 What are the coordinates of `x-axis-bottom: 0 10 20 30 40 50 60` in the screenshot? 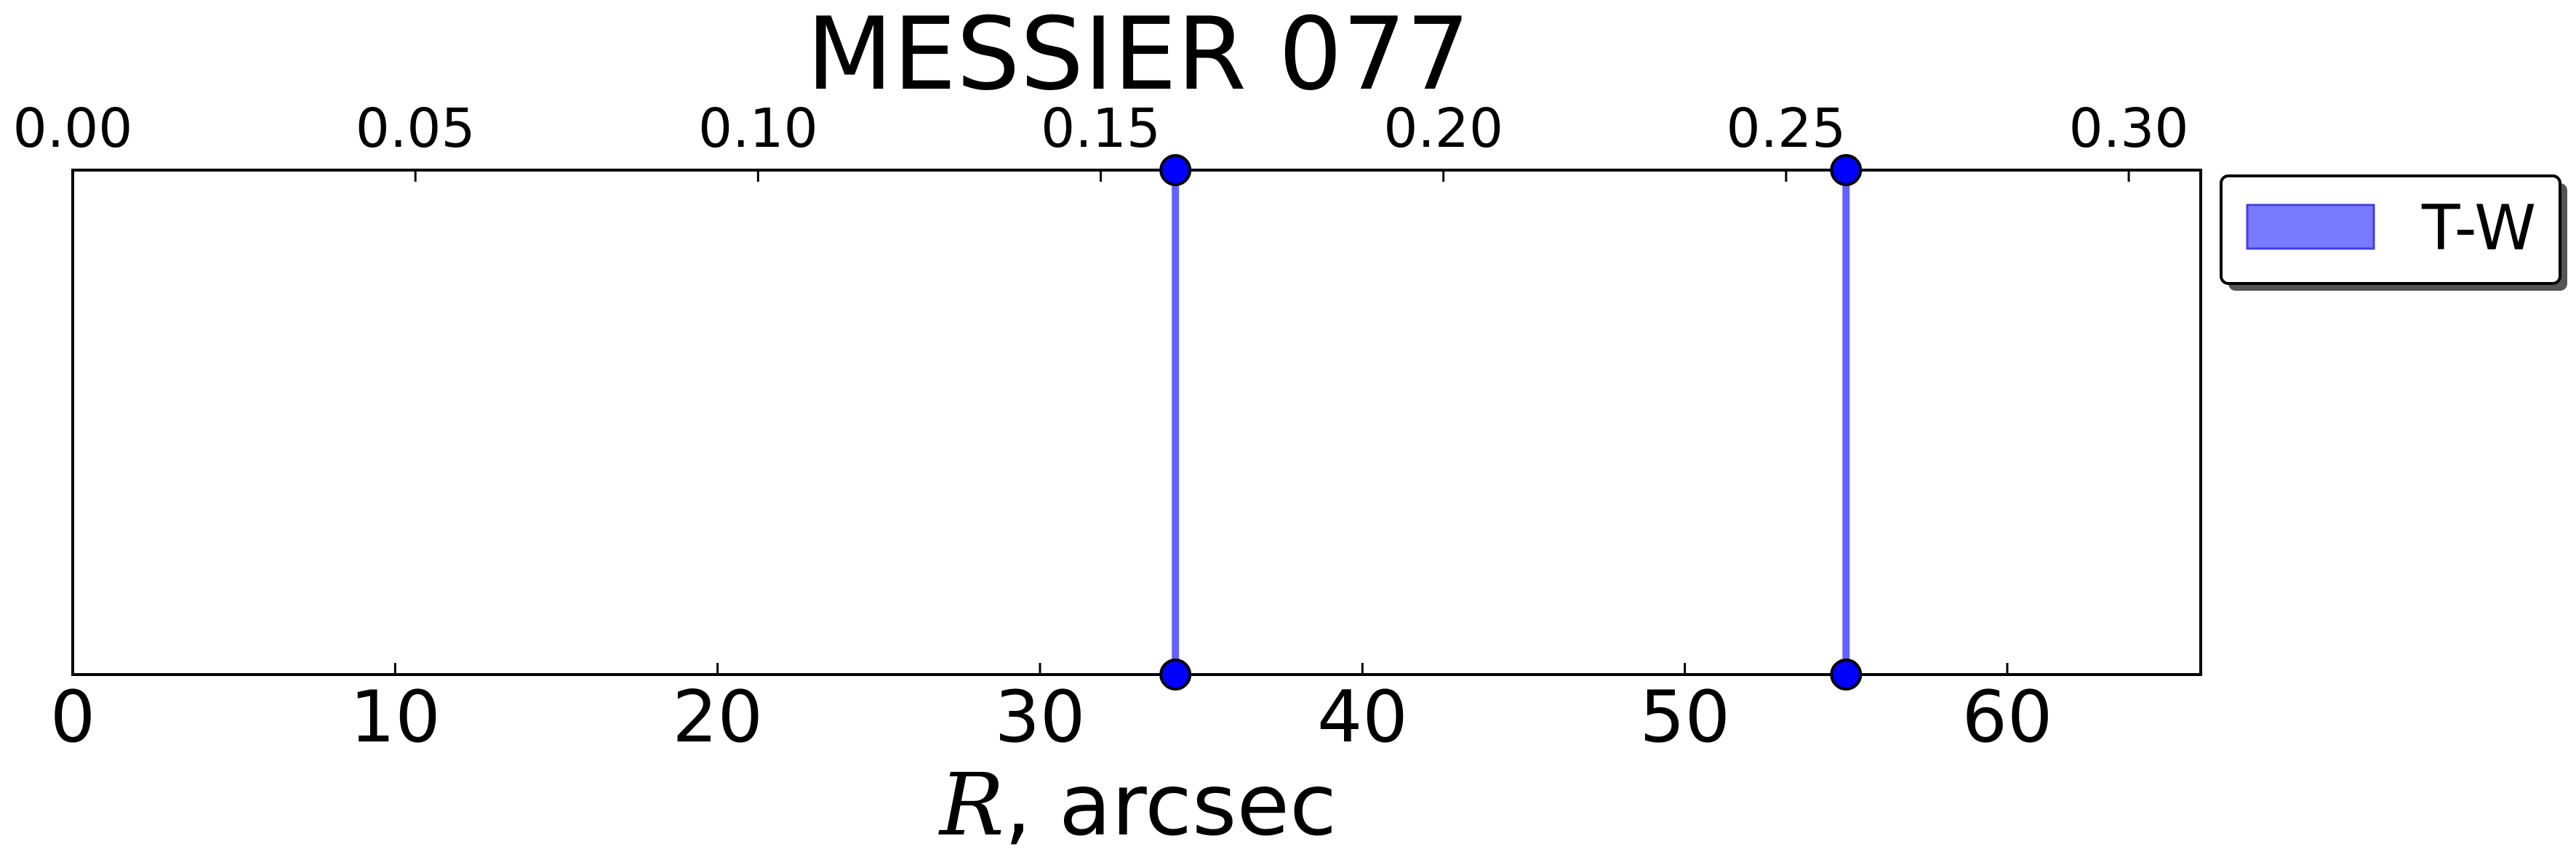 It's located at (1051, 711).